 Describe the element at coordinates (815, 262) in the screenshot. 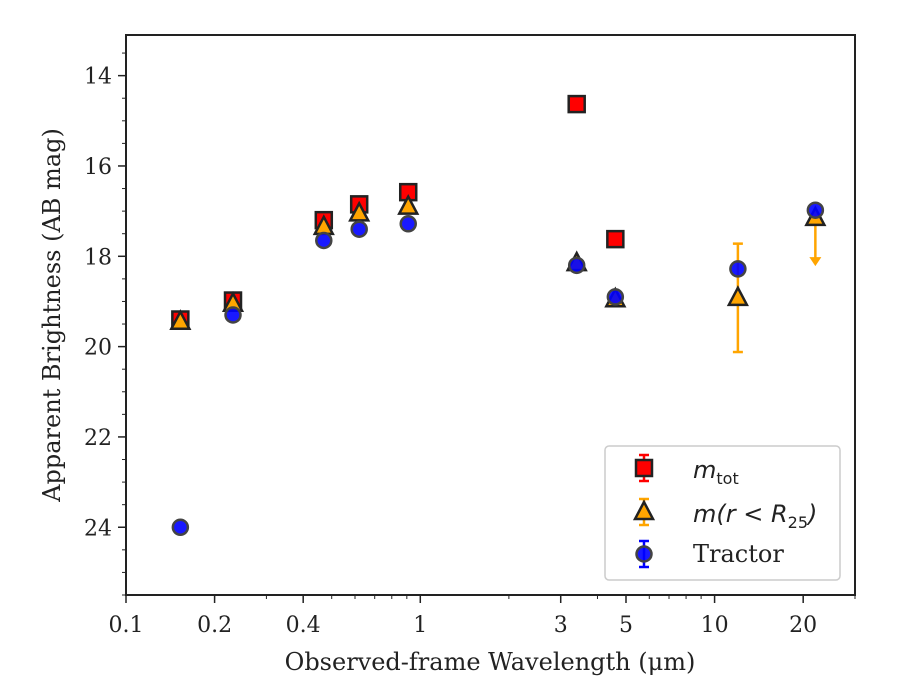

I see `m_r25-limit-arrow` at that location.